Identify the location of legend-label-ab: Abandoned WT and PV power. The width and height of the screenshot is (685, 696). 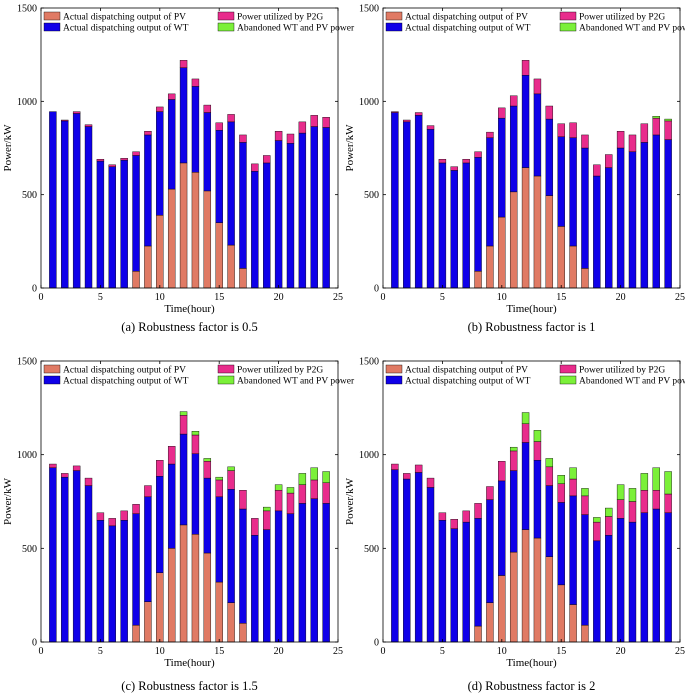
(632, 29).